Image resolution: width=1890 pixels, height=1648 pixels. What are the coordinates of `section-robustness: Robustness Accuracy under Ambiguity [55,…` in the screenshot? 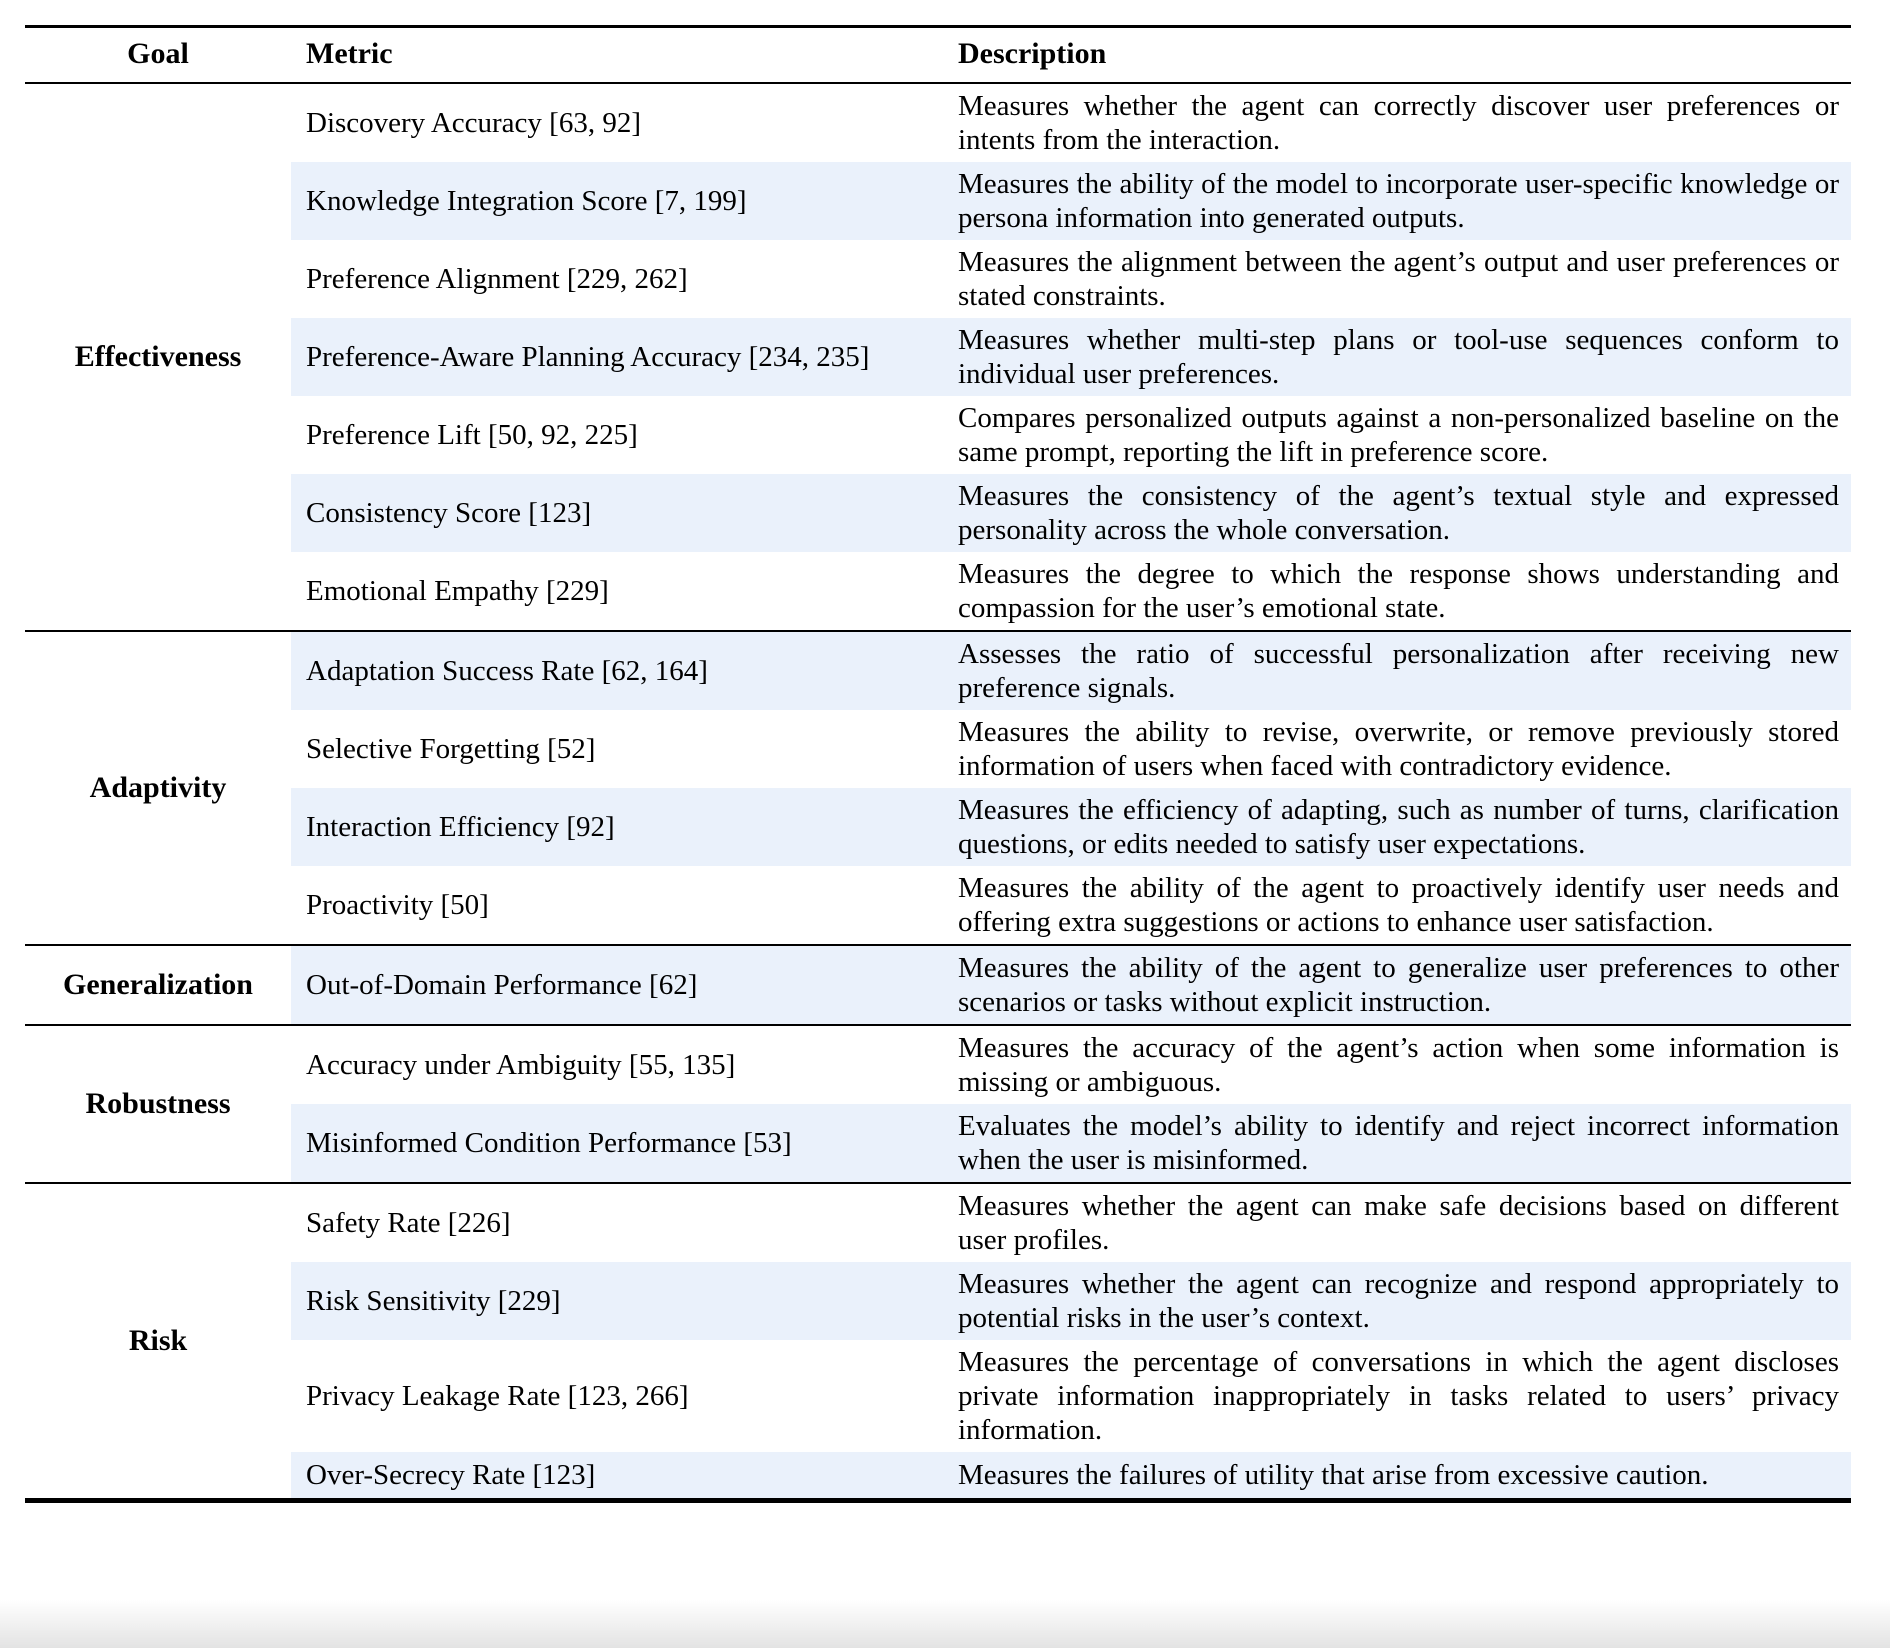 It's located at (938, 1104).